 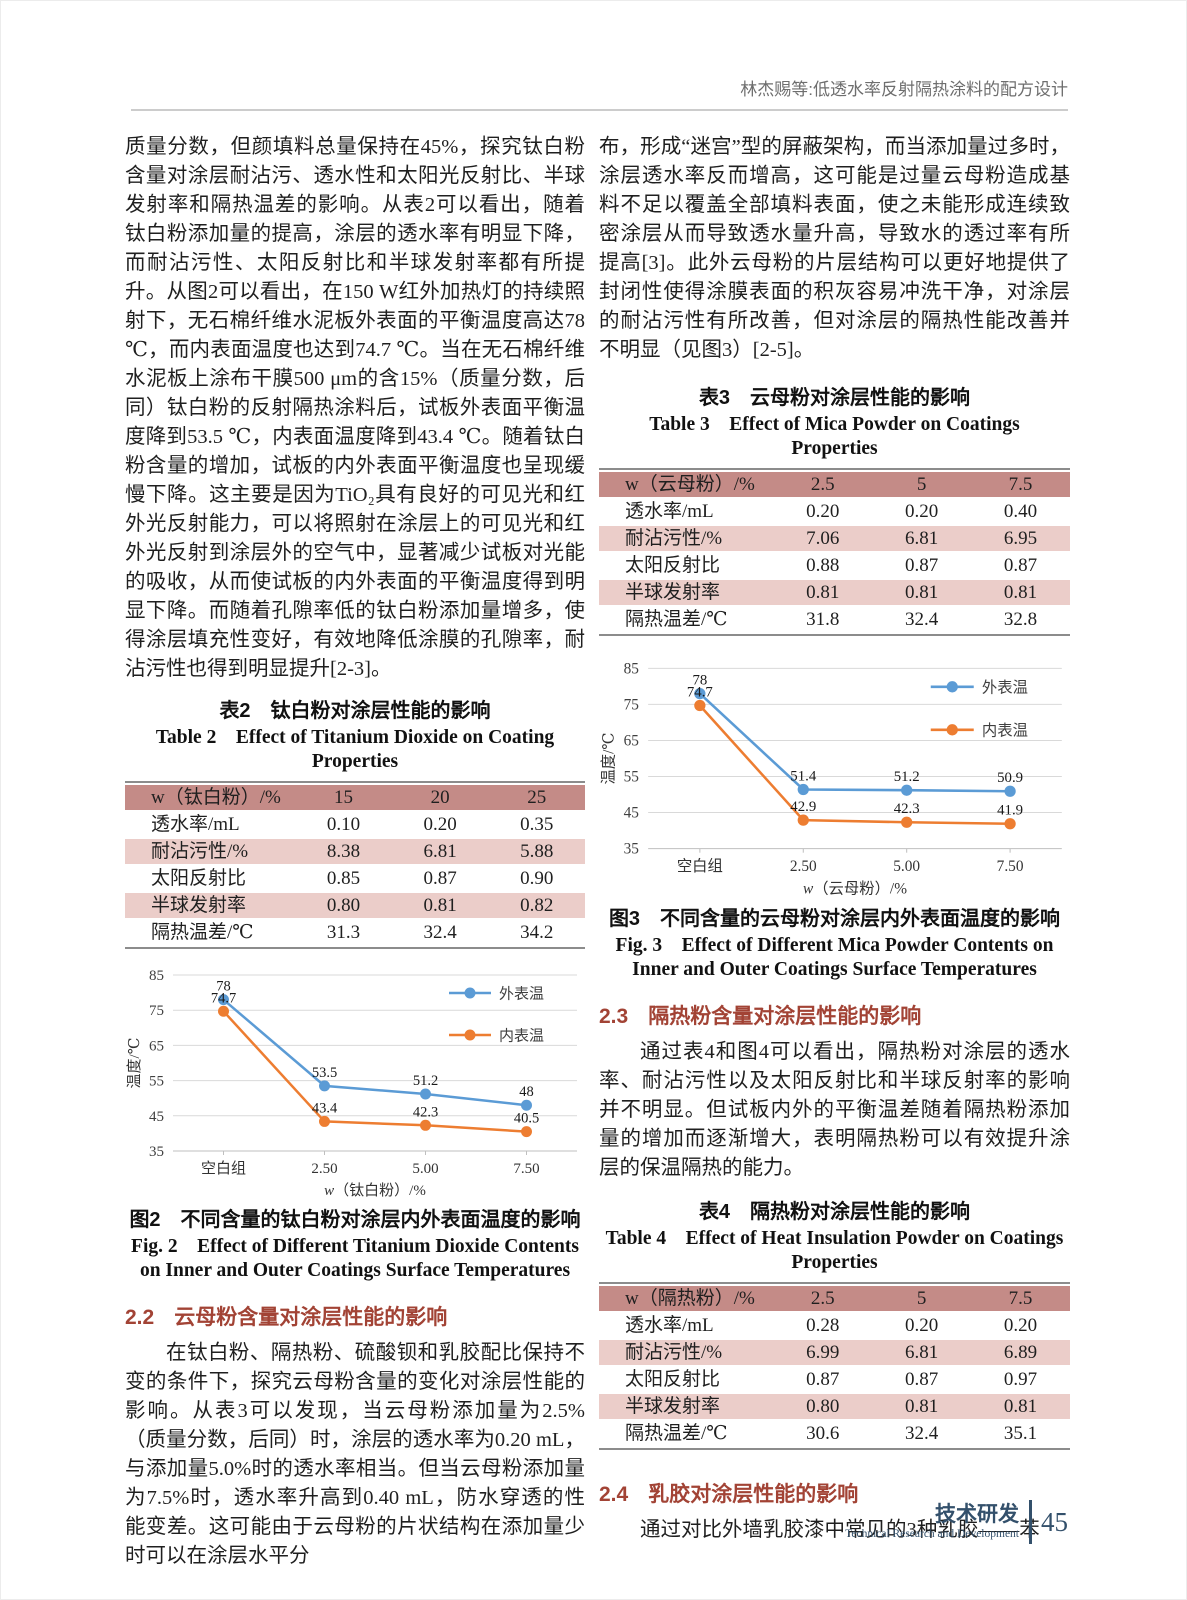 What do you see at coordinates (834, 592) in the screenshot?
I see `table-row: 半球发射率 0.81 0.81 0.81` at bounding box center [834, 592].